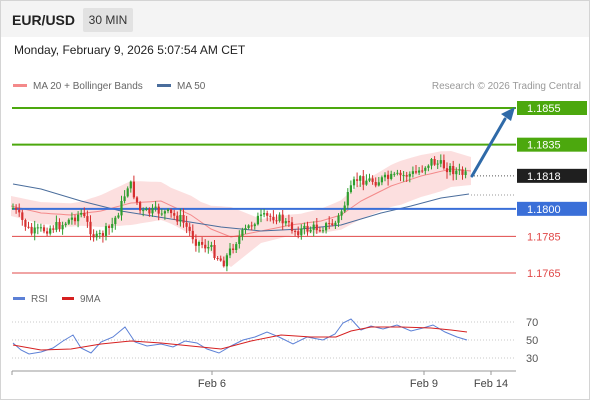 This screenshot has width=590, height=400. I want to click on rsi-ma-line, so click(240, 338).